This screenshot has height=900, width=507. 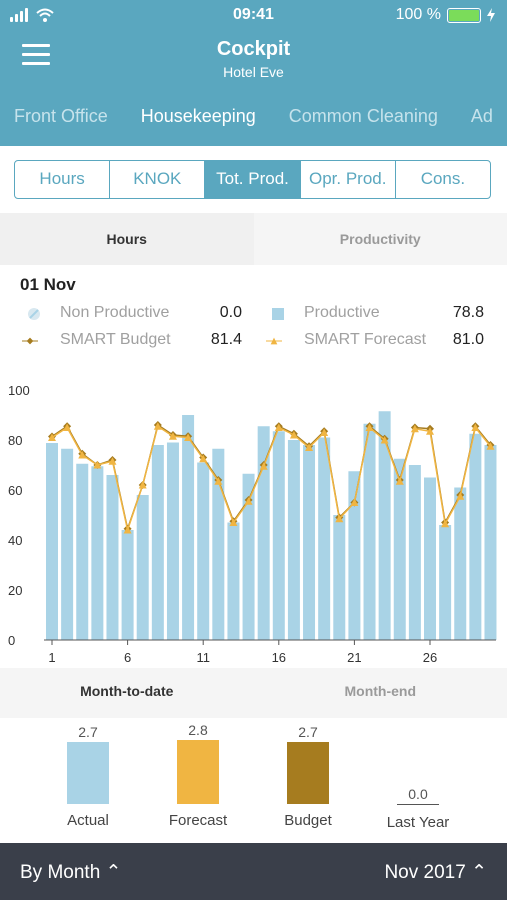 I want to click on forecast-line, so click(x=271, y=479).